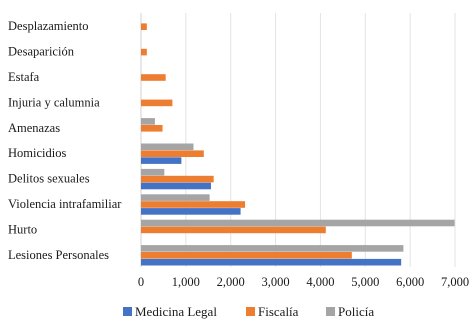 The height and width of the screenshot is (325, 473). Describe the element at coordinates (356, 311) in the screenshot. I see `legend-label-policia: Policía` at that location.